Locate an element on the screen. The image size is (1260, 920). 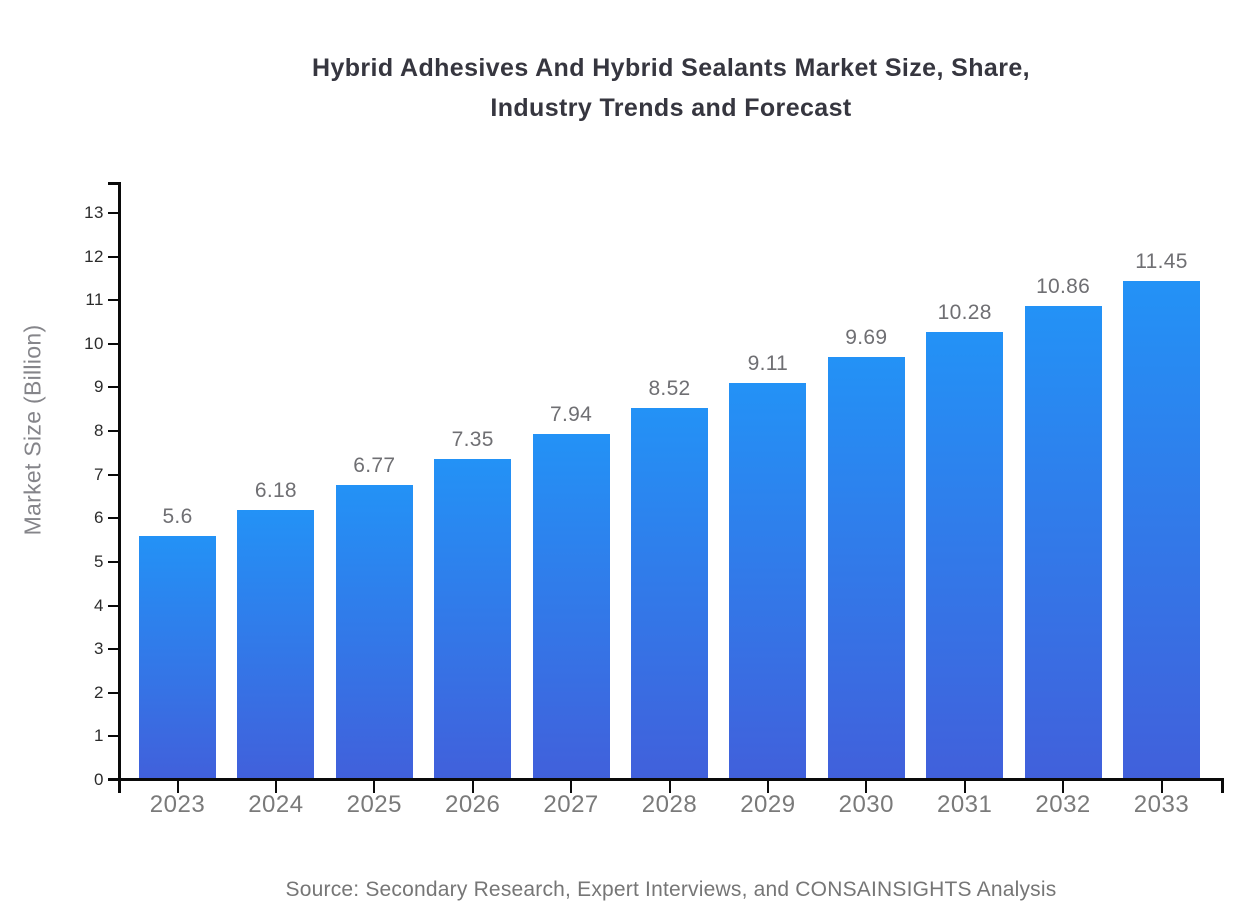
bar-value-label: 6.18 is located at coordinates (275, 491).